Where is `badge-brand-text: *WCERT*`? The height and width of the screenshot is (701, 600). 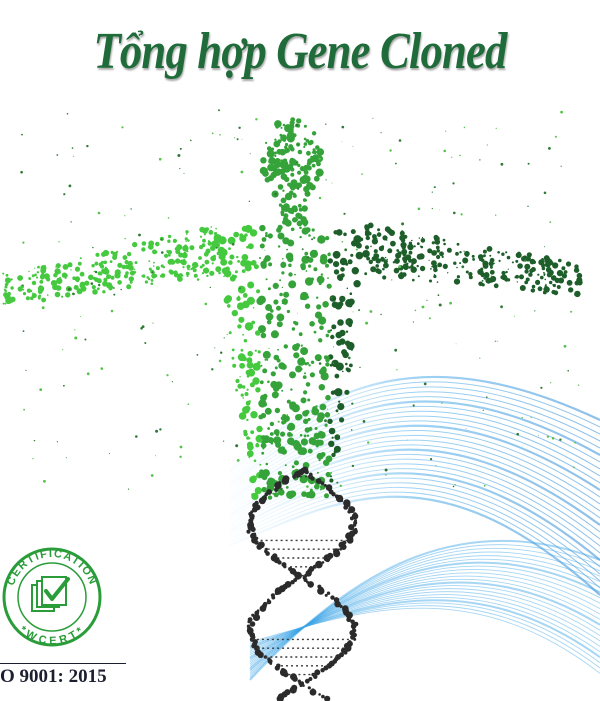 badge-brand-text: *WCERT* is located at coordinates (52, 635).